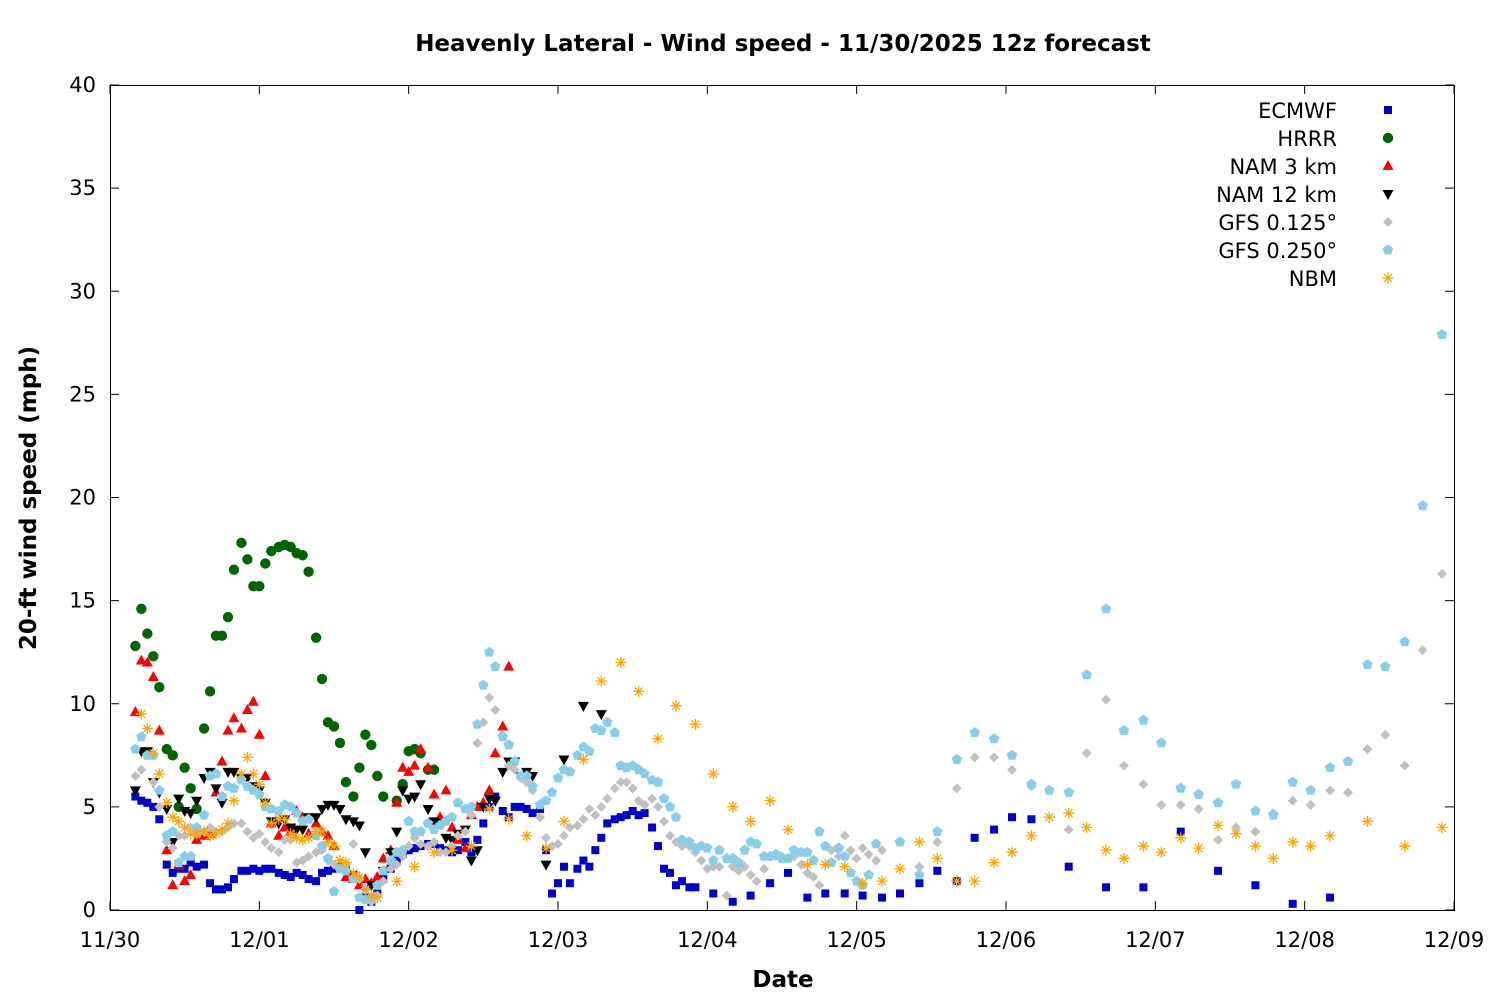 This screenshot has height=1000, width=1500. I want to click on x-tick-label: 12/01, so click(259, 940).